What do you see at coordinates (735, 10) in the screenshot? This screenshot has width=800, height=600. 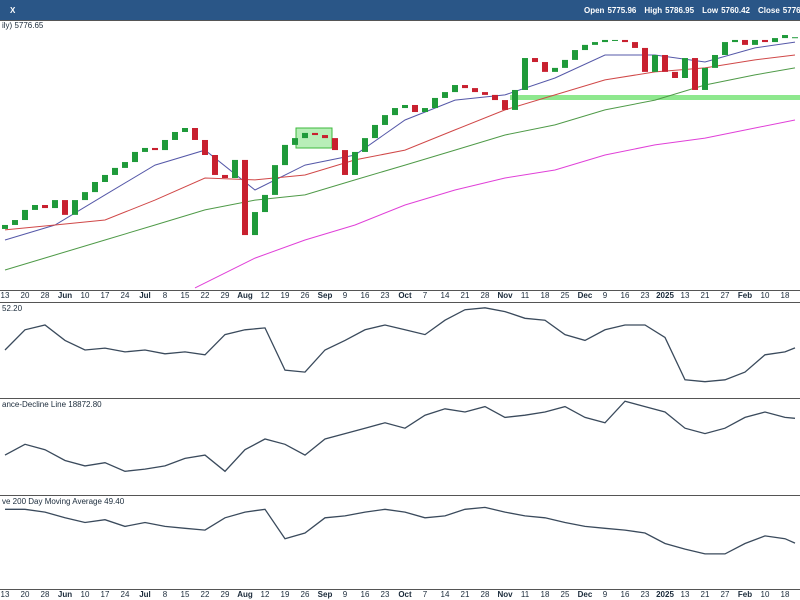 I see `header-value: 5760.42` at bounding box center [735, 10].